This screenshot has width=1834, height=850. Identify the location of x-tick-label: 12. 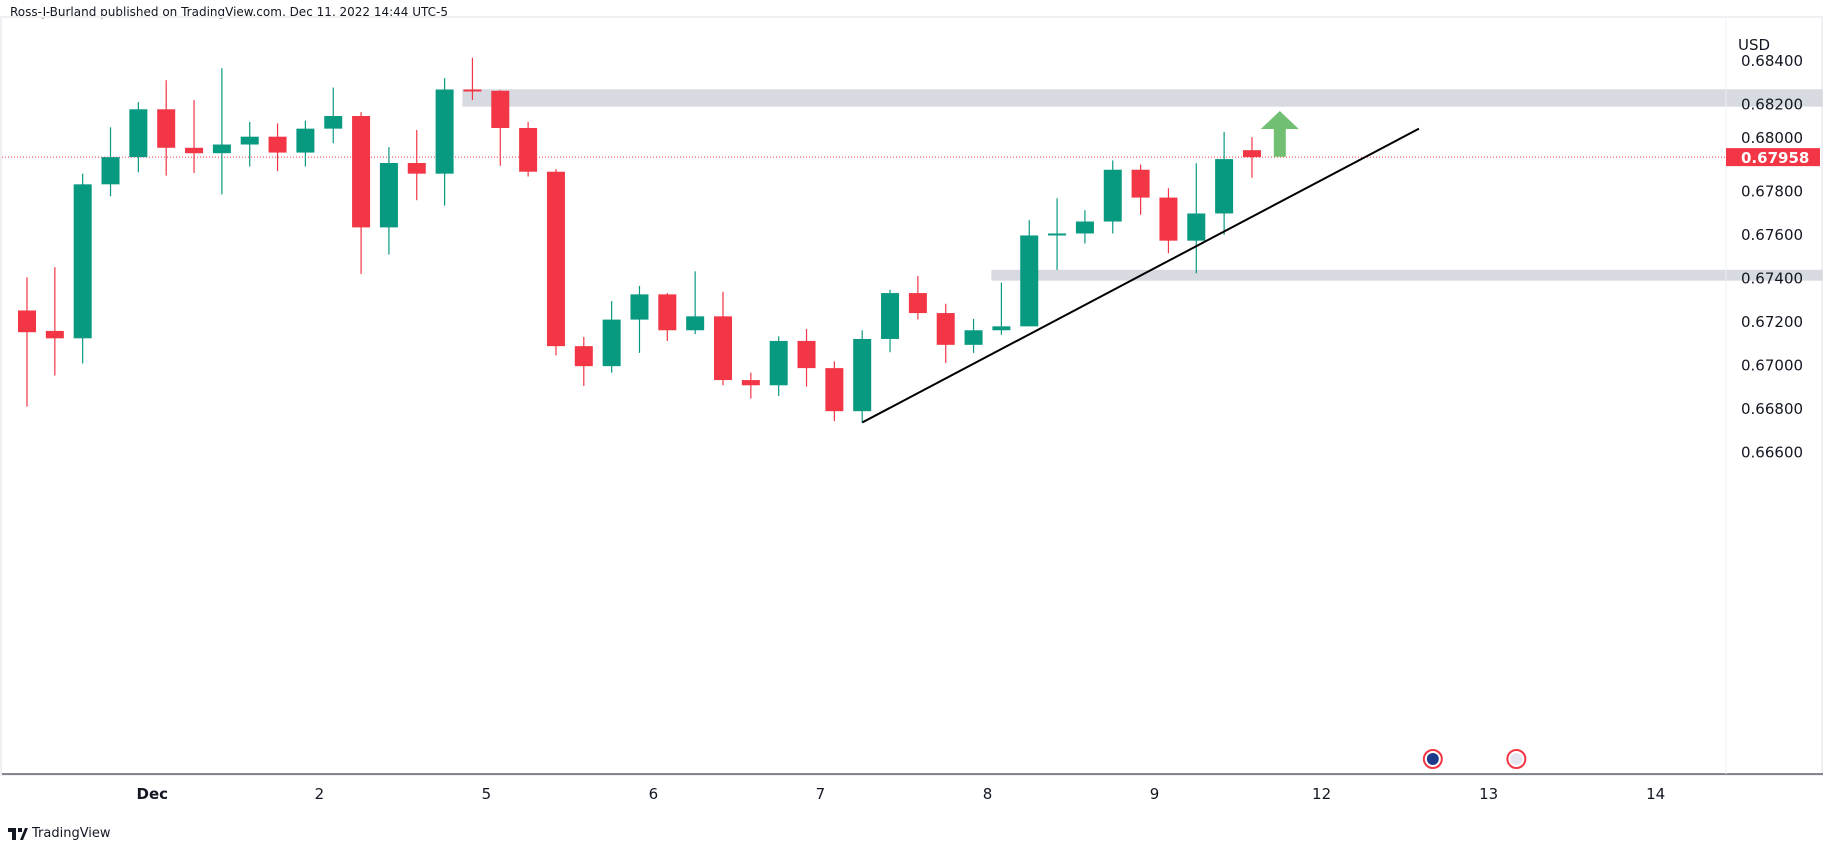
(1321, 794).